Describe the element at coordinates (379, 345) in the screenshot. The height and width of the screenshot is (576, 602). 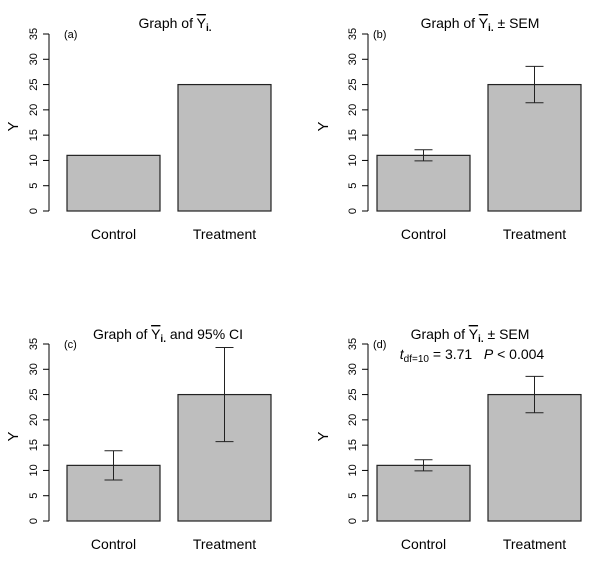
I see `panel-label: (d)` at that location.